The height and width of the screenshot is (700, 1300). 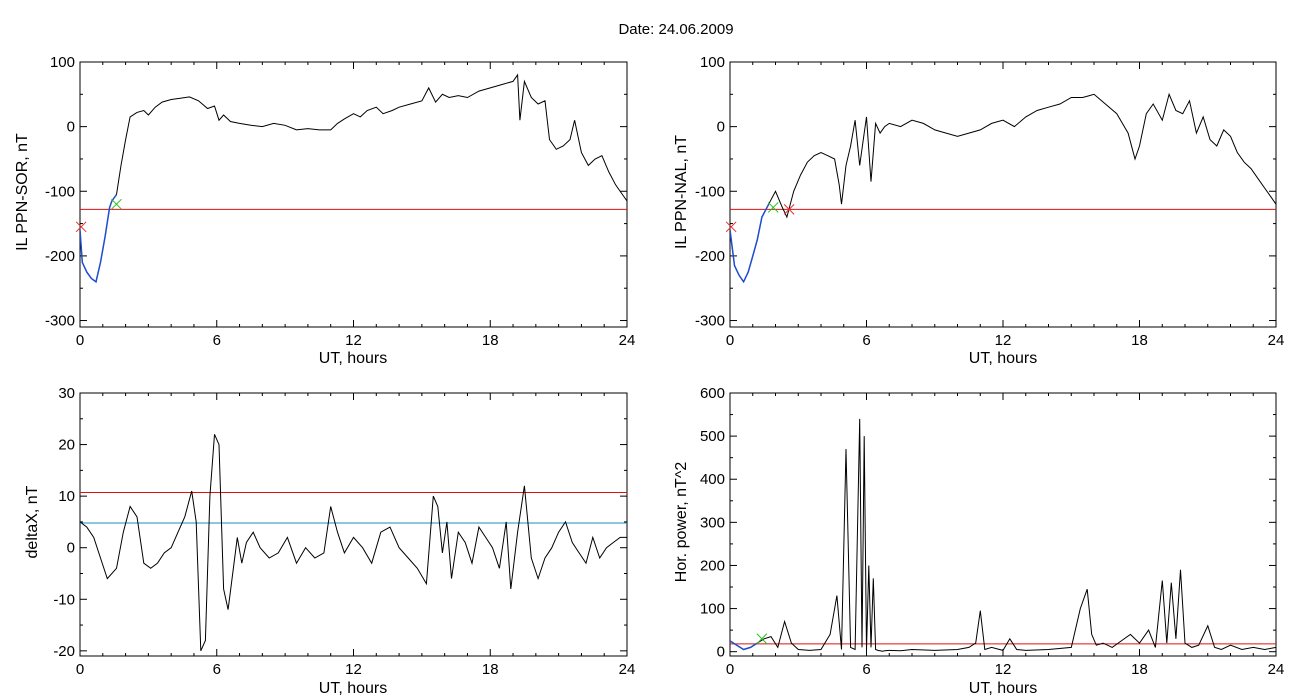 I want to click on ylabel-il-ppn-nal: IL PPN-NAL, nT, so click(x=681, y=192).